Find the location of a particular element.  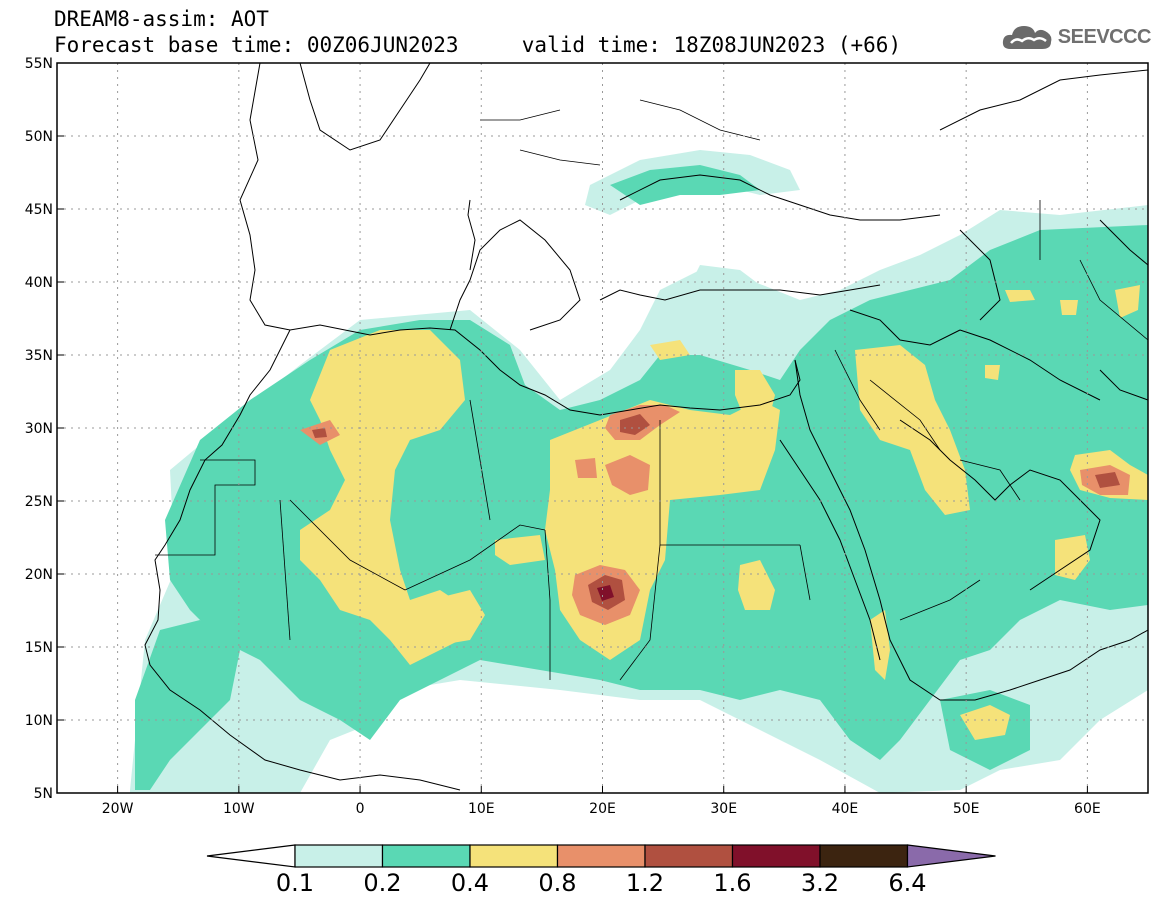

lon-tick-label: 50E is located at coordinates (966, 809).